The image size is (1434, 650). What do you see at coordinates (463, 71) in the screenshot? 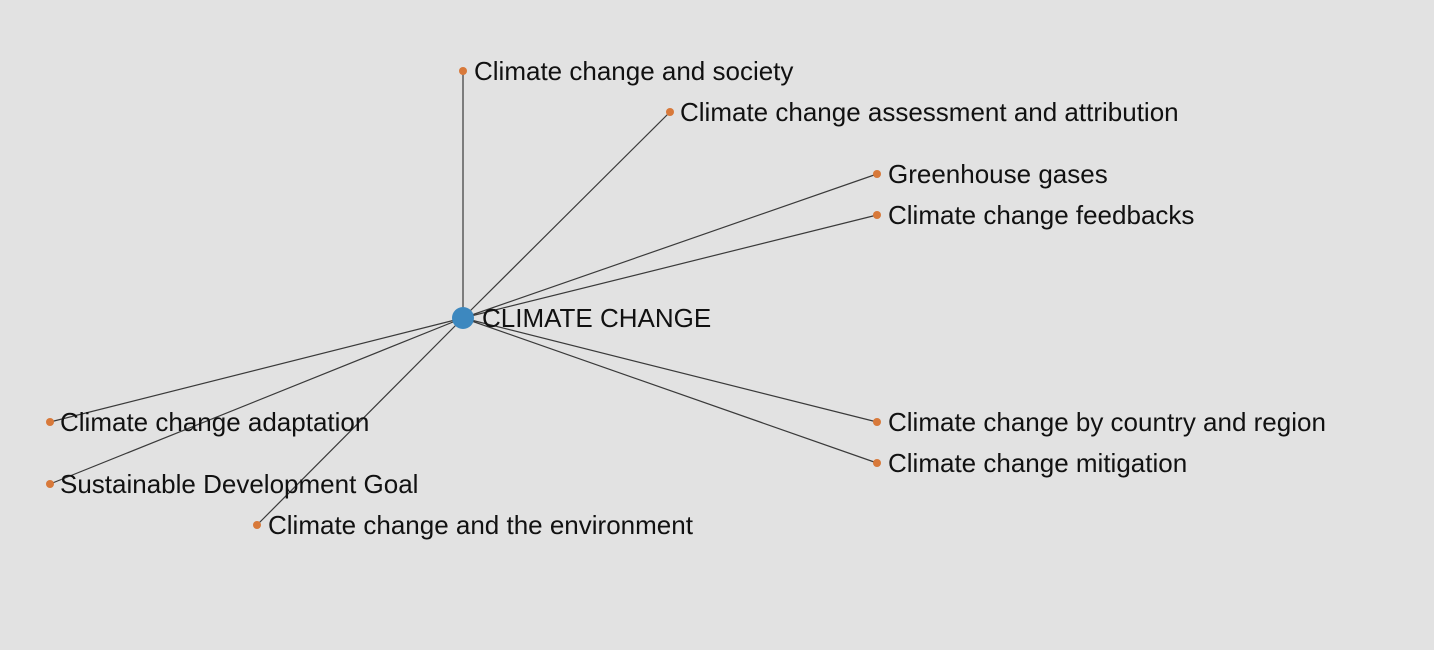
I see `leaf-node-society` at bounding box center [463, 71].